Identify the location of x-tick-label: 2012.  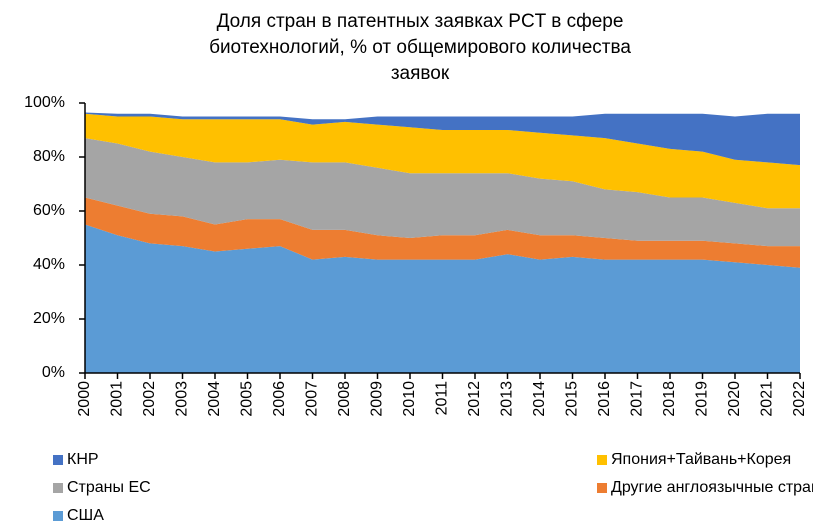
(474, 399).